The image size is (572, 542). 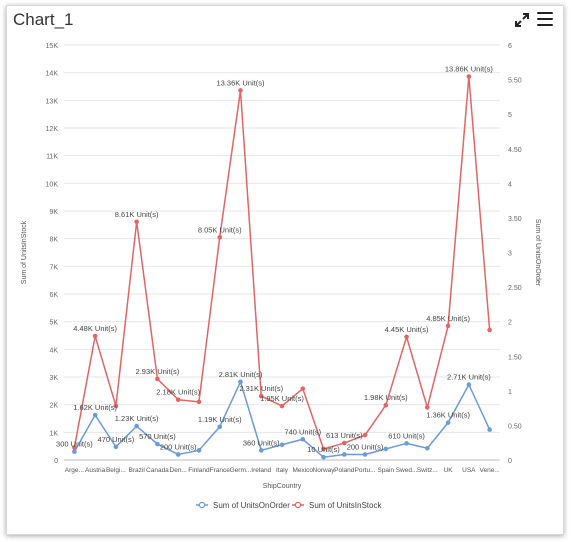 I want to click on y2-tick-label: 5, so click(x=510, y=115).